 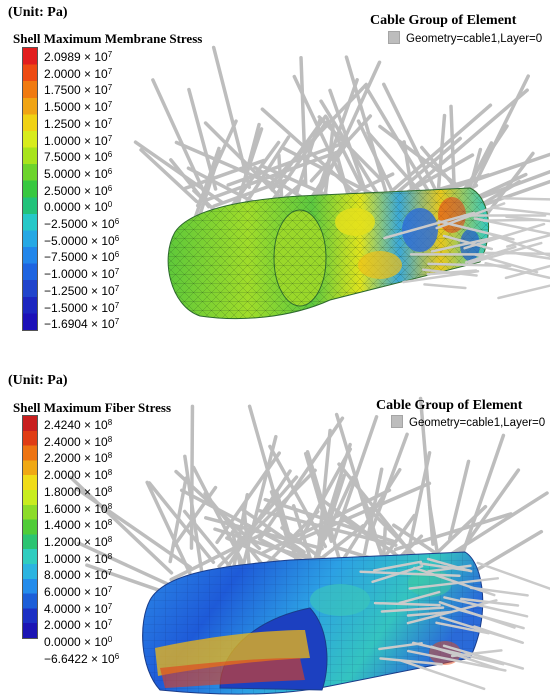 I want to click on tick-mantissa: 2.4240 × 10, so click(x=76, y=425).